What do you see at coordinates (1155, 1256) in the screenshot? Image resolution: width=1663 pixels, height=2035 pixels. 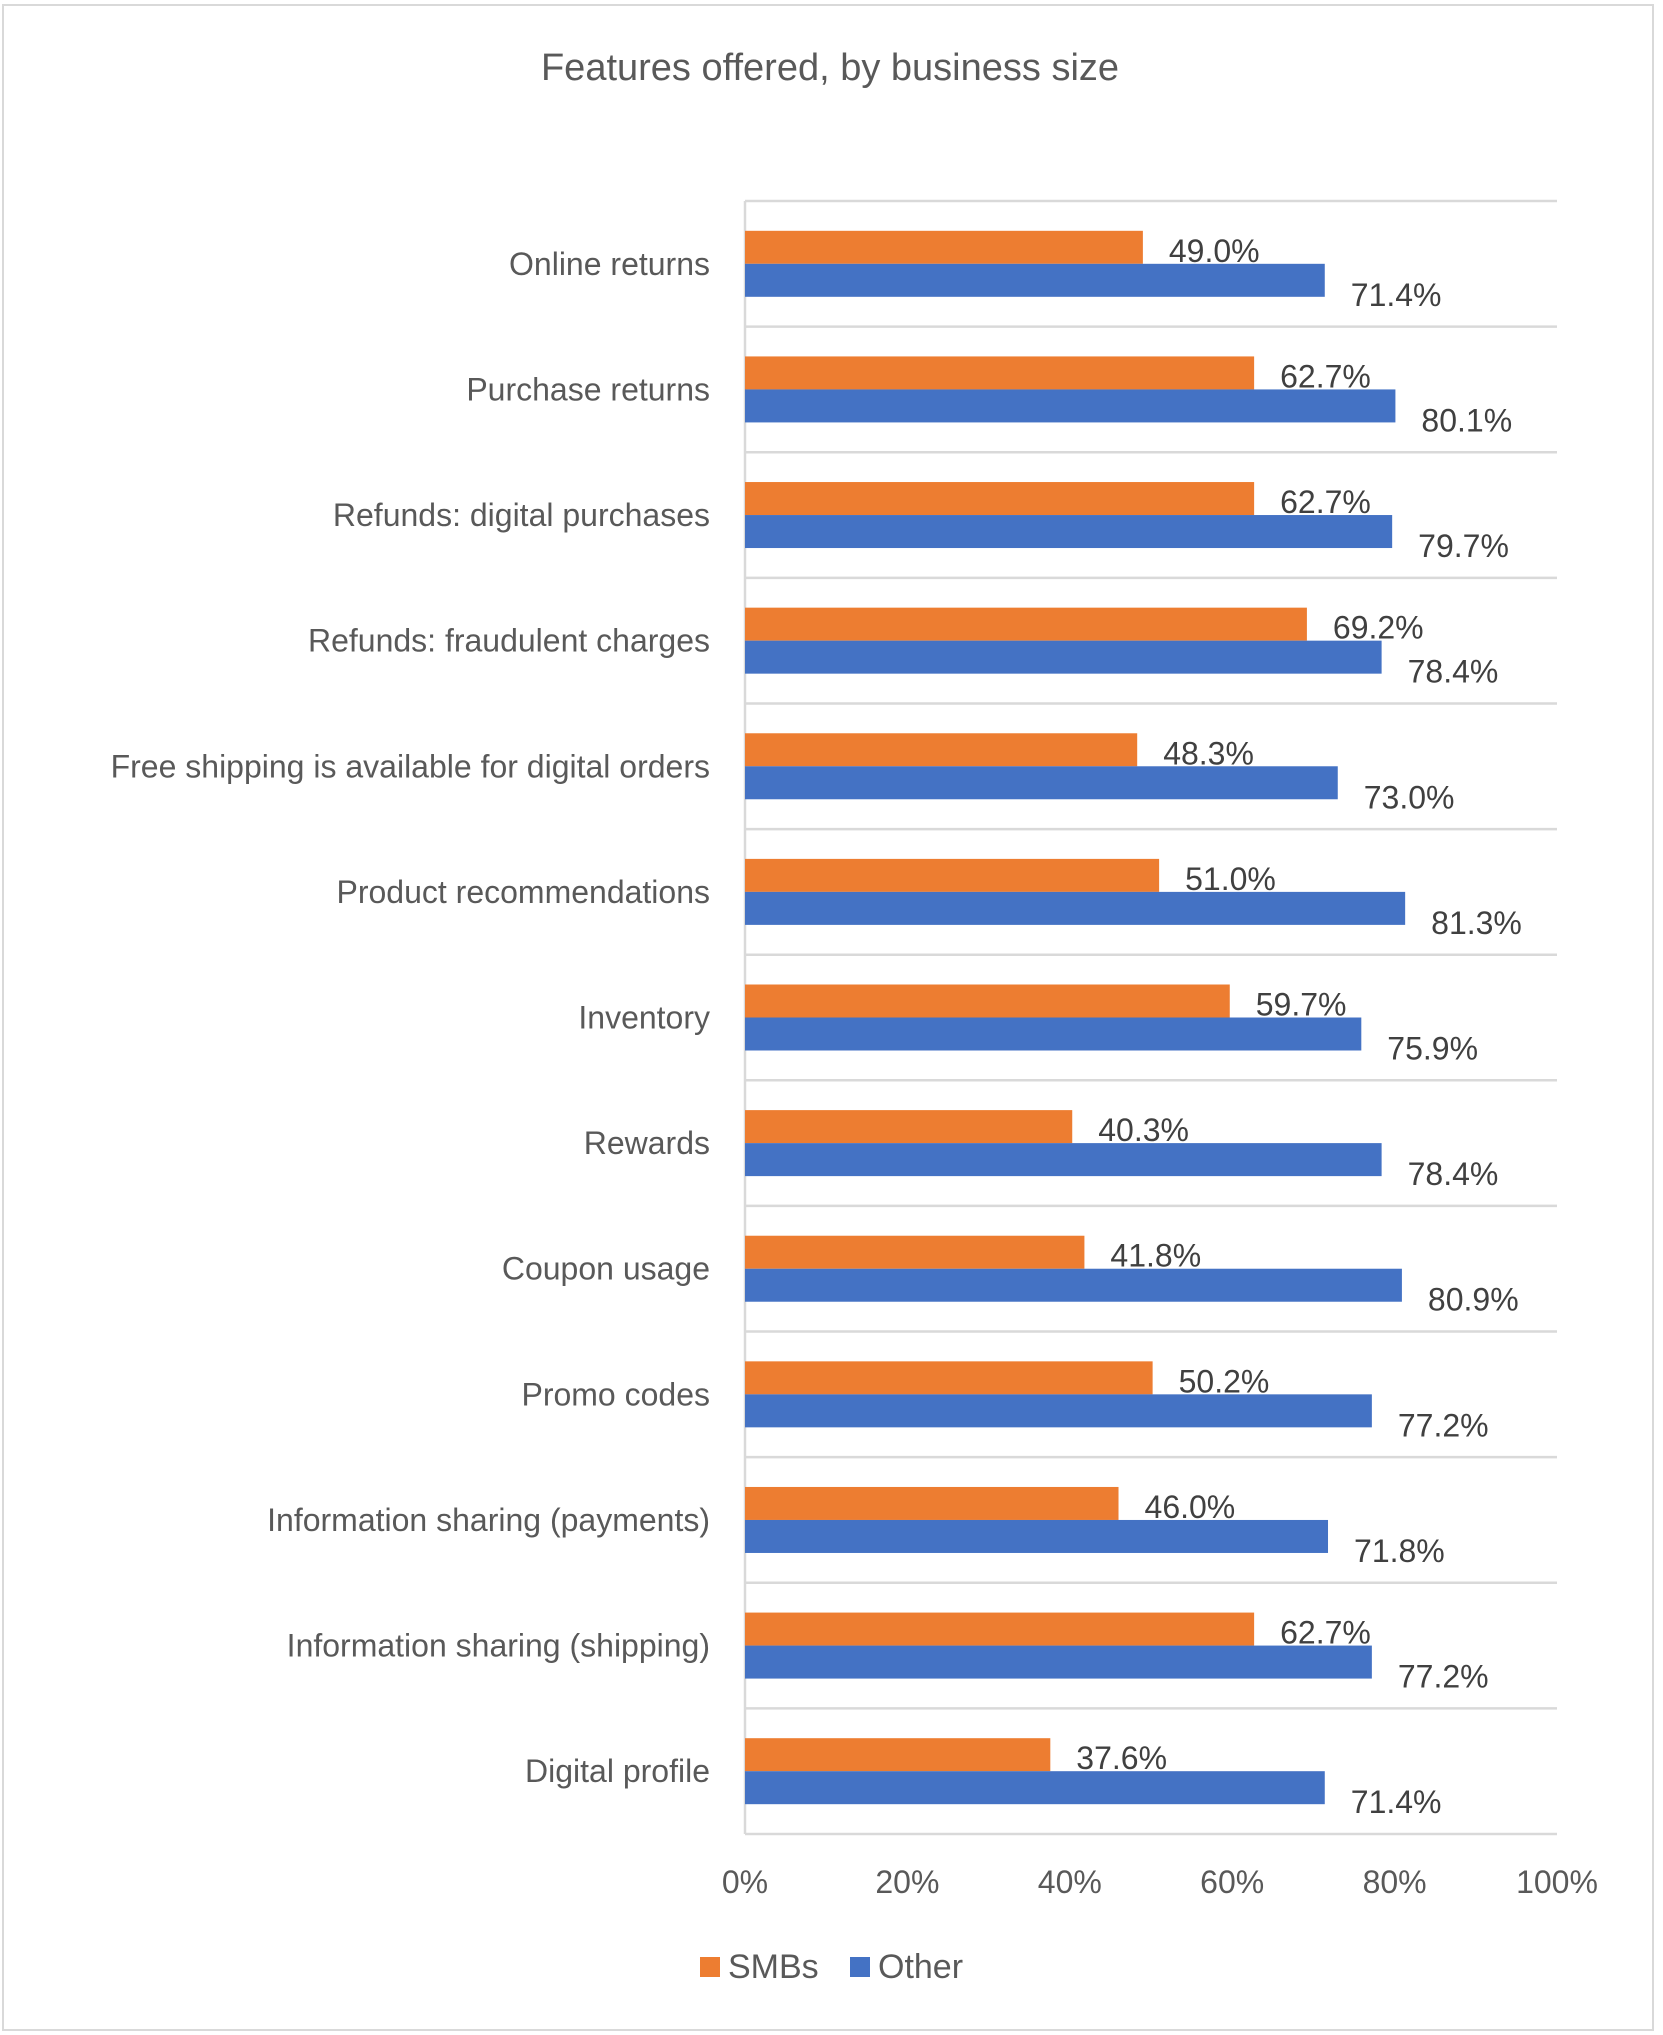 I see `data-label-smbs: 41.8%` at bounding box center [1155, 1256].